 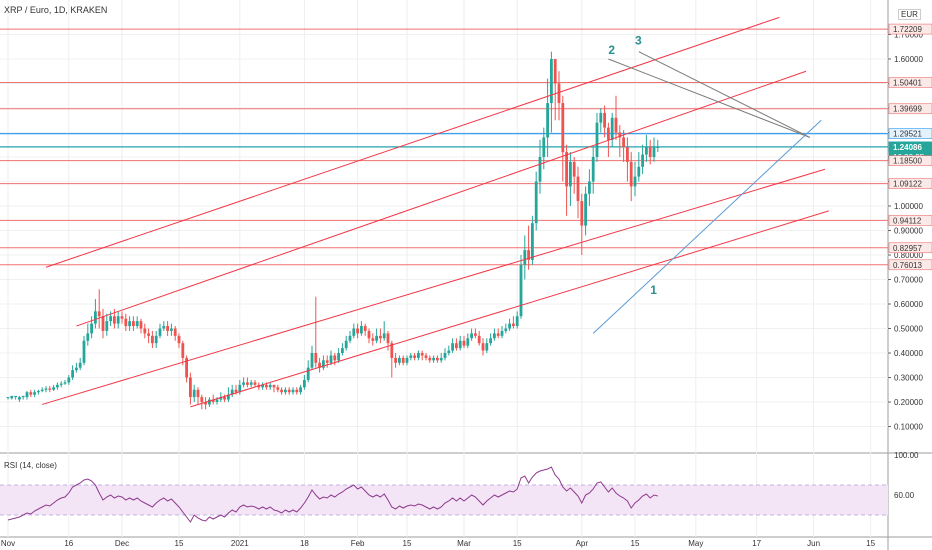 What do you see at coordinates (813, 543) in the screenshot?
I see `time-tick-label: Jun` at bounding box center [813, 543].